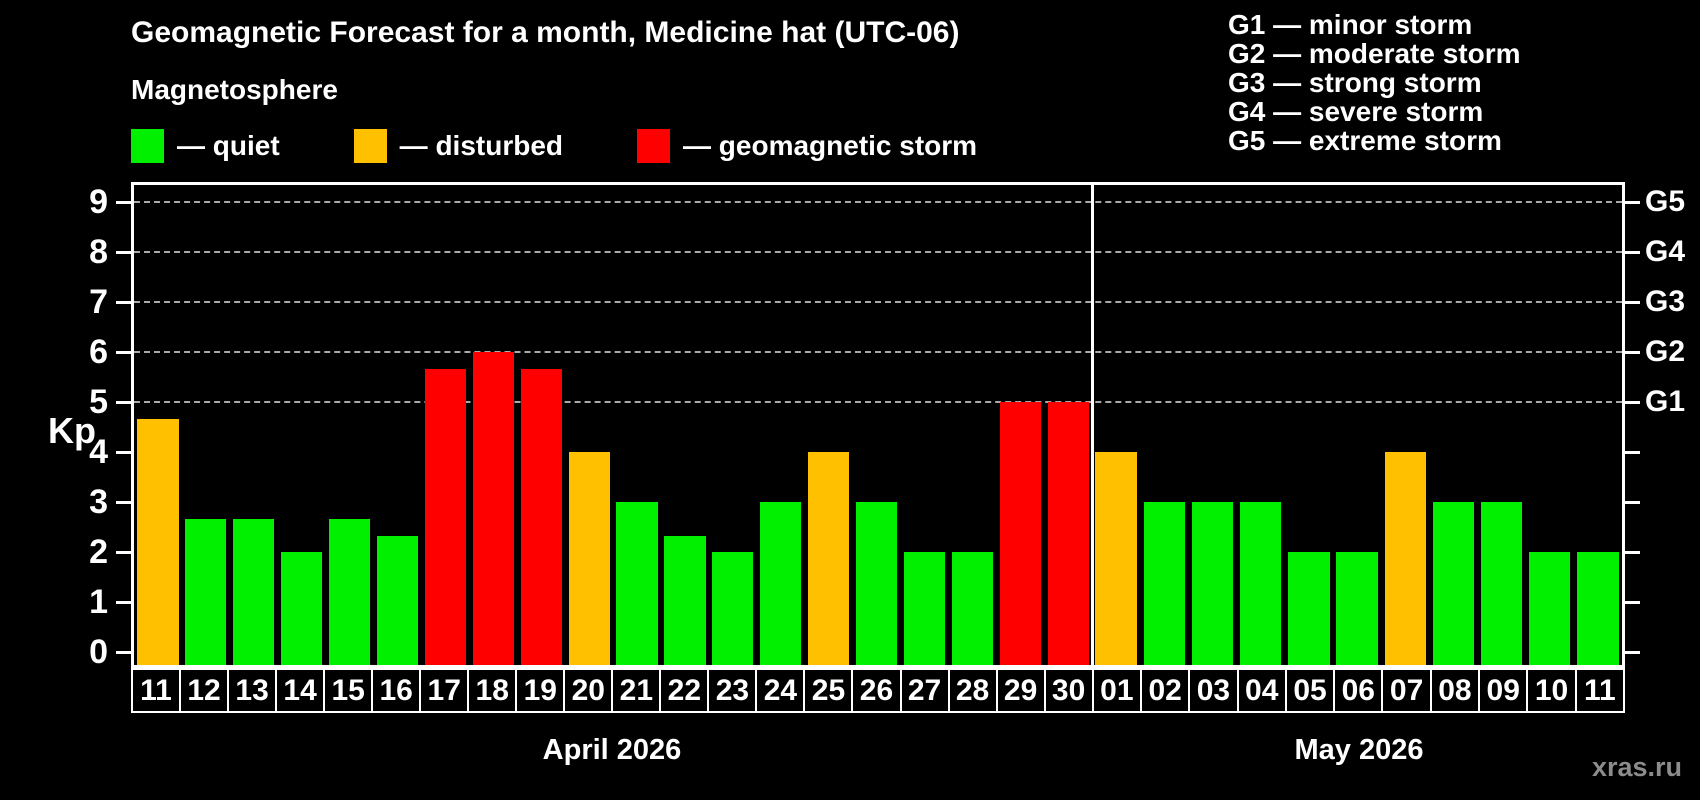 The height and width of the screenshot is (800, 1700). Describe the element at coordinates (1261, 690) in the screenshot. I see `day-label-may-04: 04` at that location.